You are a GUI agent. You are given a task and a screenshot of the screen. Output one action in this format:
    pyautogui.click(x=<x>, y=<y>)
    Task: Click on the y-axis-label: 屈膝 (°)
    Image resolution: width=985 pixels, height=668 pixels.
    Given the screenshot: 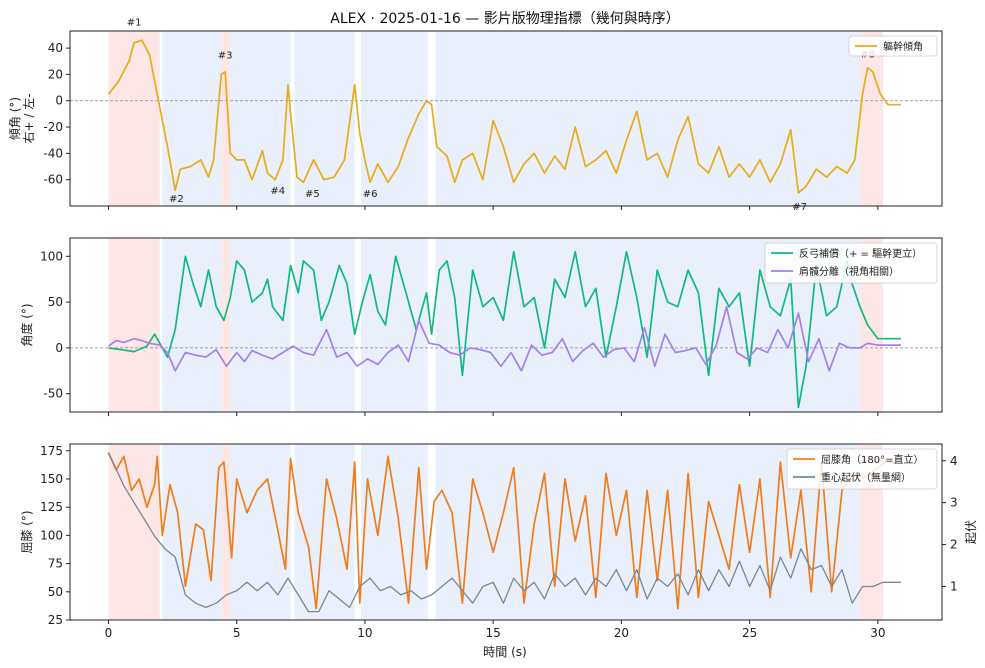 What is the action you would take?
    pyautogui.click(x=27, y=531)
    